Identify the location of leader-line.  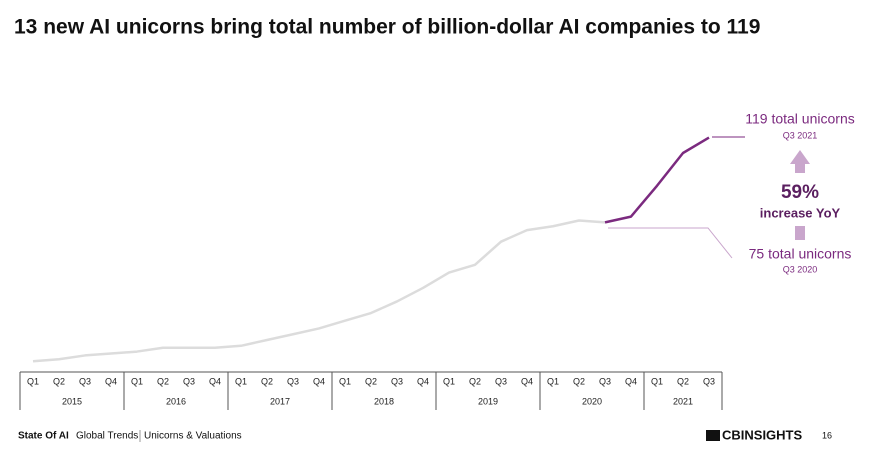
(670, 243).